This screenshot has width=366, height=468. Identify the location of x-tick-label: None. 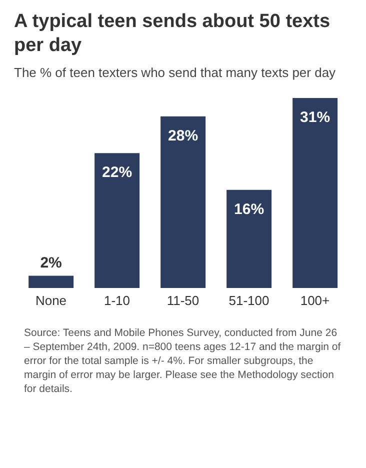
(51, 300).